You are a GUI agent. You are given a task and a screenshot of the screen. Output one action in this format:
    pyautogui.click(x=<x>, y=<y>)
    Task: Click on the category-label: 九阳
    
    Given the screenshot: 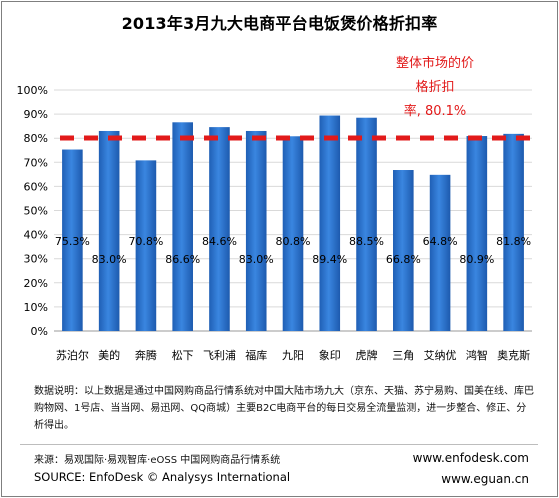 What is the action you would take?
    pyautogui.click(x=293, y=355)
    